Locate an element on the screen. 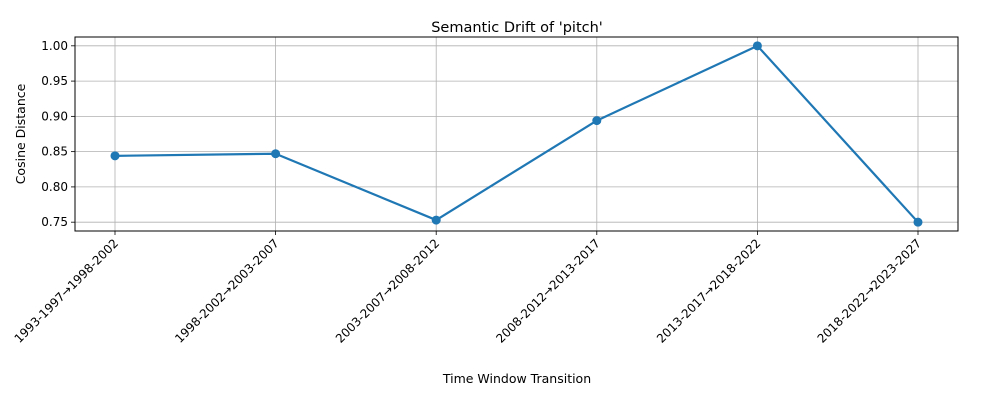 Image resolution: width=1000 pixels, height=405 pixels. y-tick-label: 0.95 is located at coordinates (54, 81).